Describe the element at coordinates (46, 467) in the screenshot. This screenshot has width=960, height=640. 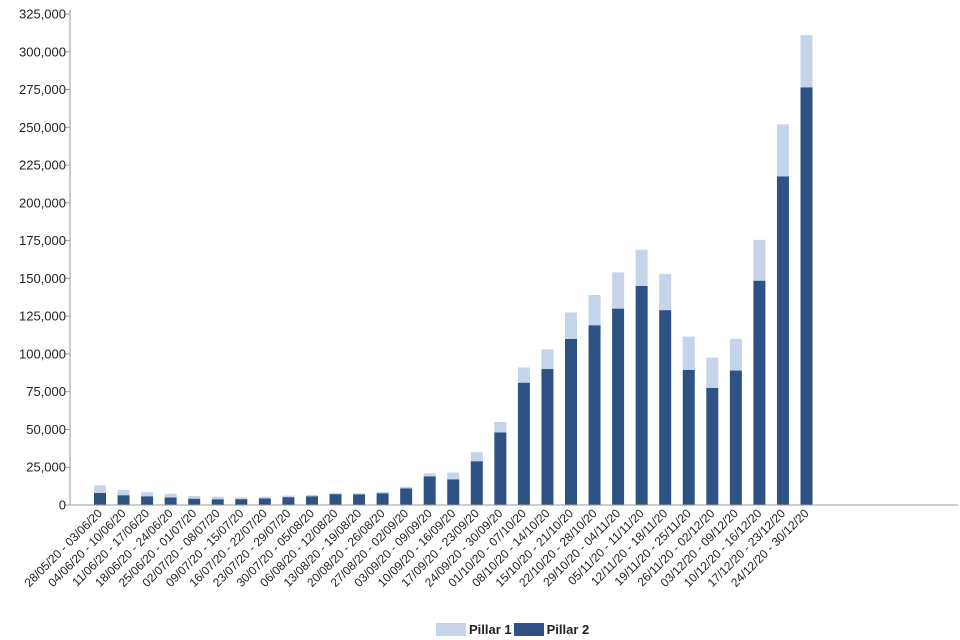
I see `y-tick-label: 25,000` at that location.